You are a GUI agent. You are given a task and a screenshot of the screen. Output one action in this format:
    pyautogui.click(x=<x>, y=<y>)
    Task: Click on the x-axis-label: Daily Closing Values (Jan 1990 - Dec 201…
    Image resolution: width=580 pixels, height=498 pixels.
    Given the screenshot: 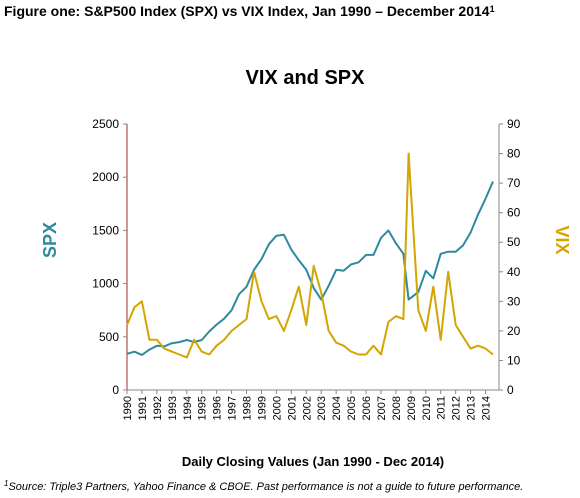 What is the action you would take?
    pyautogui.click(x=313, y=461)
    